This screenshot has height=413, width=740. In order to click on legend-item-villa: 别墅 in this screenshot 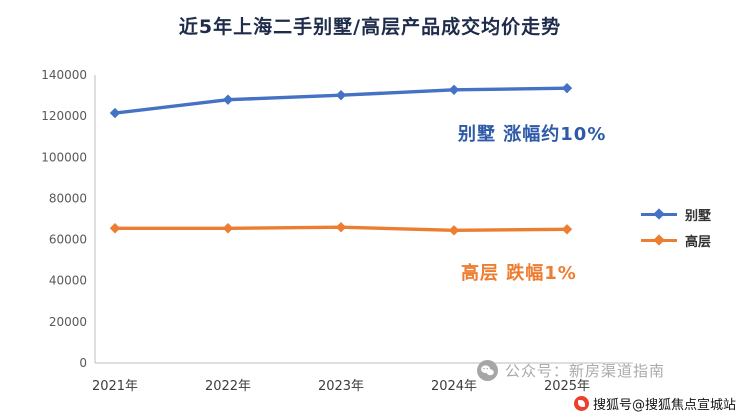, I will do `click(676, 214)`.